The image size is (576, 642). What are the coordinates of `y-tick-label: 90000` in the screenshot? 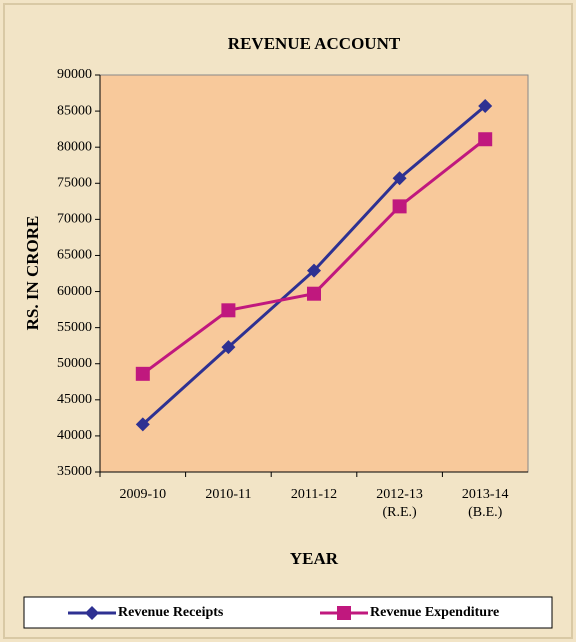 It's located at (74, 74).